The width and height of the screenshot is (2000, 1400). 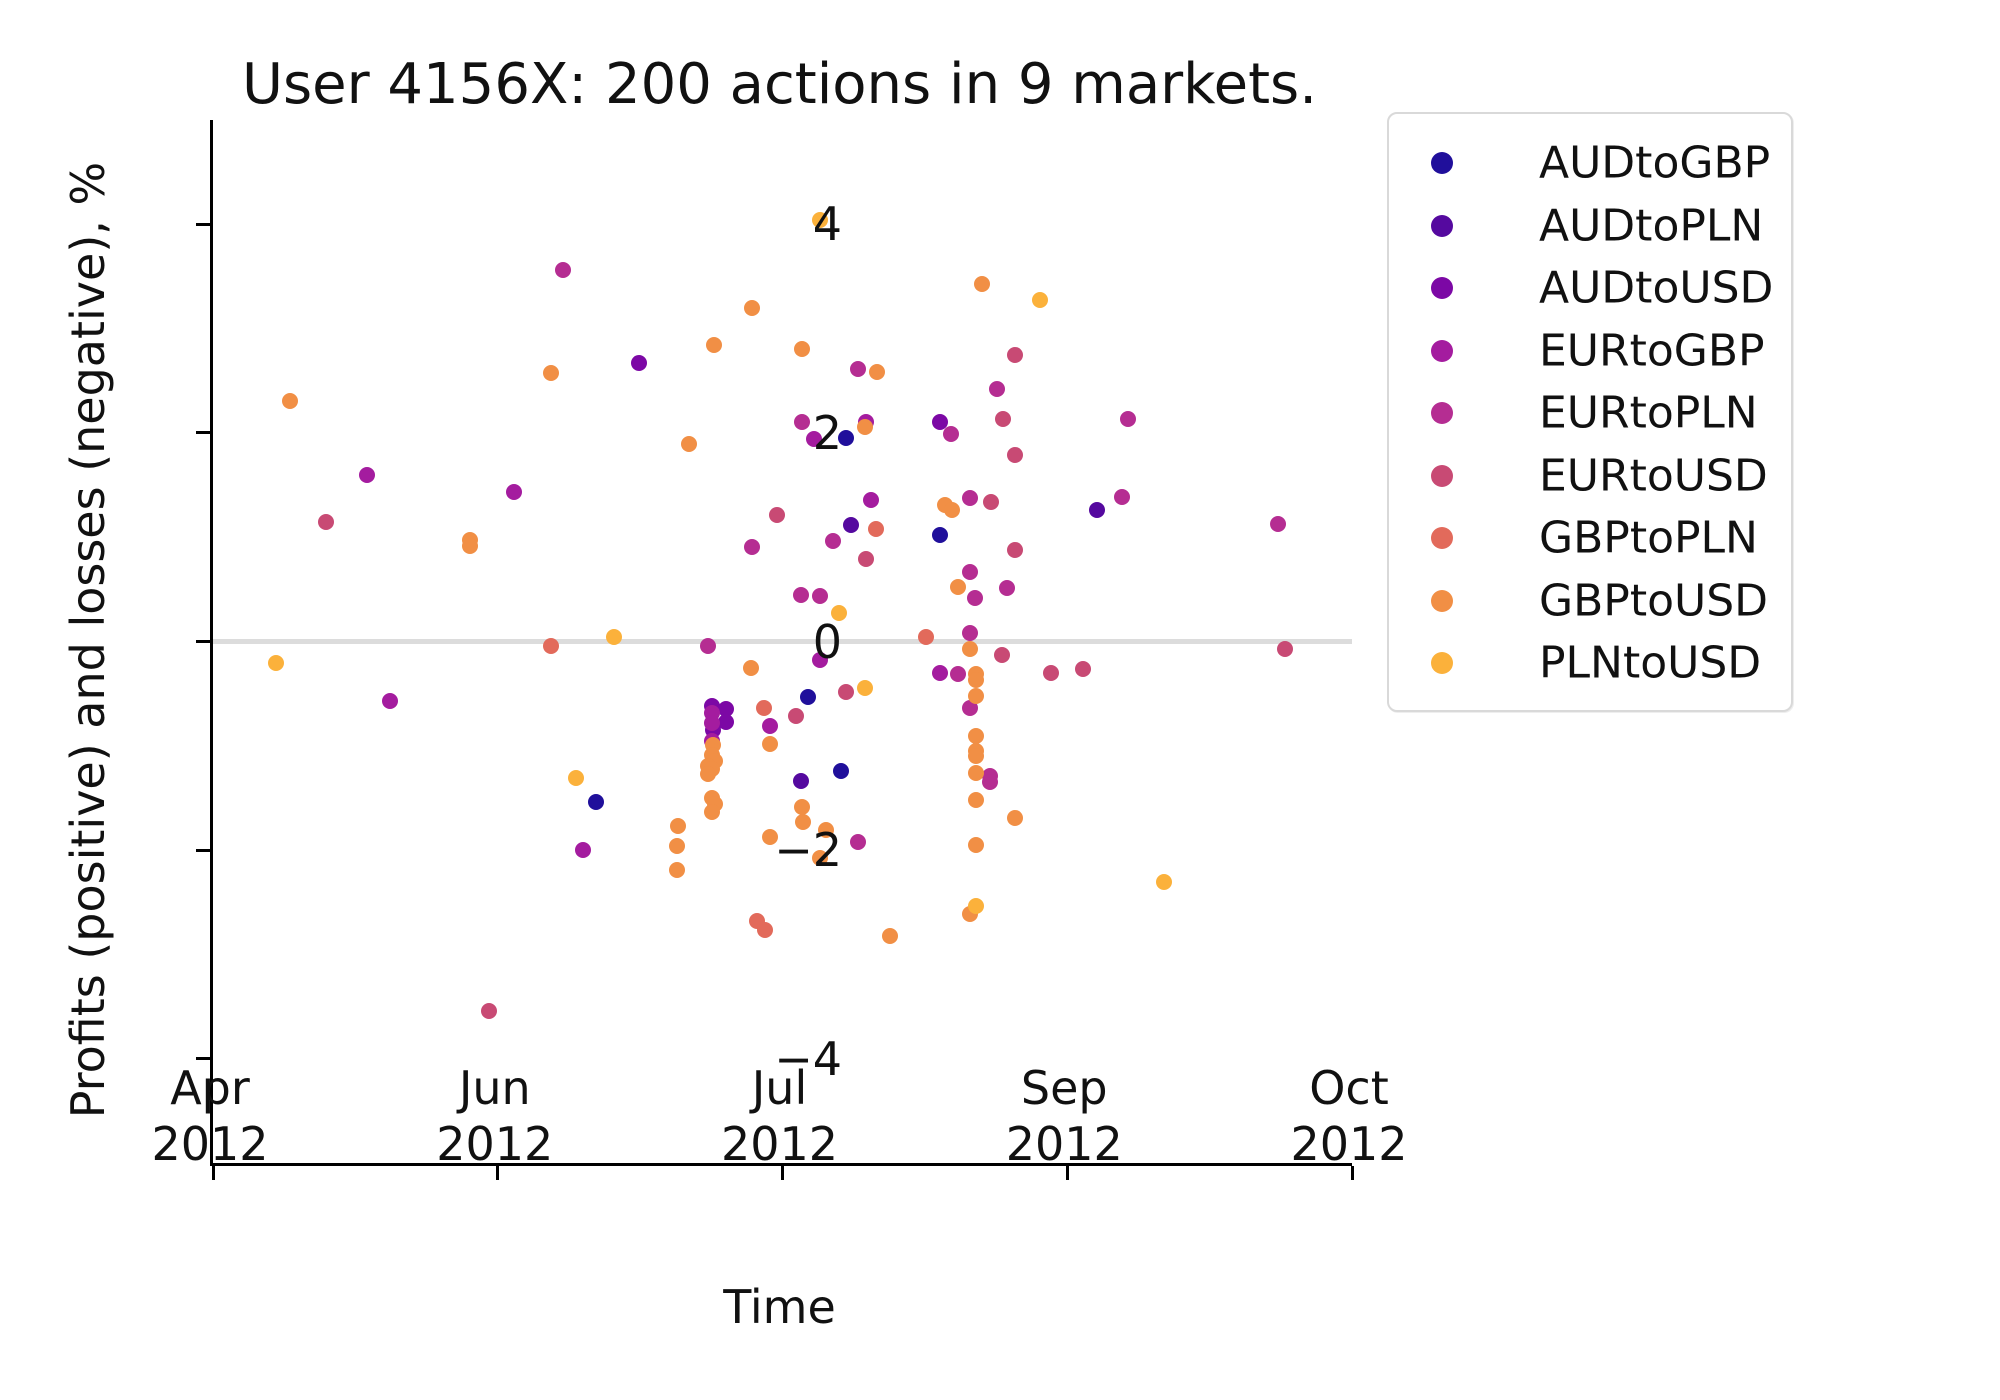 I want to click on y-tick-label: 4, so click(x=827, y=224).